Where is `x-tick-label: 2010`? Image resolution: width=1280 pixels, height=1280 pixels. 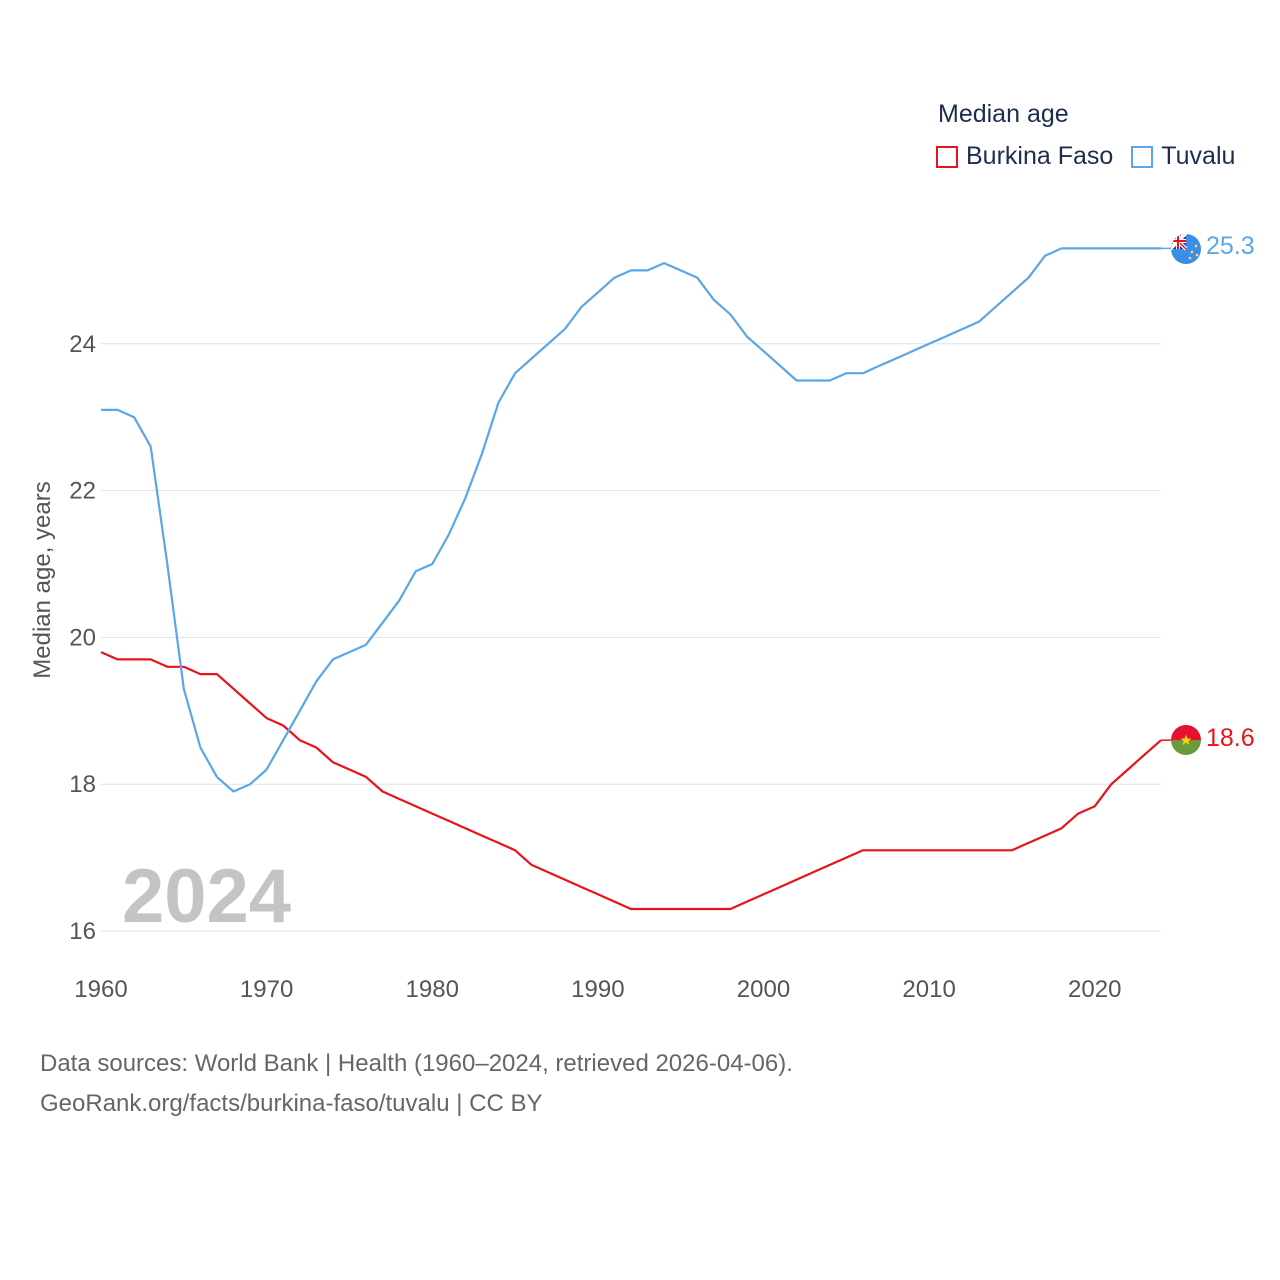
x-tick-label: 2010 is located at coordinates (928, 989).